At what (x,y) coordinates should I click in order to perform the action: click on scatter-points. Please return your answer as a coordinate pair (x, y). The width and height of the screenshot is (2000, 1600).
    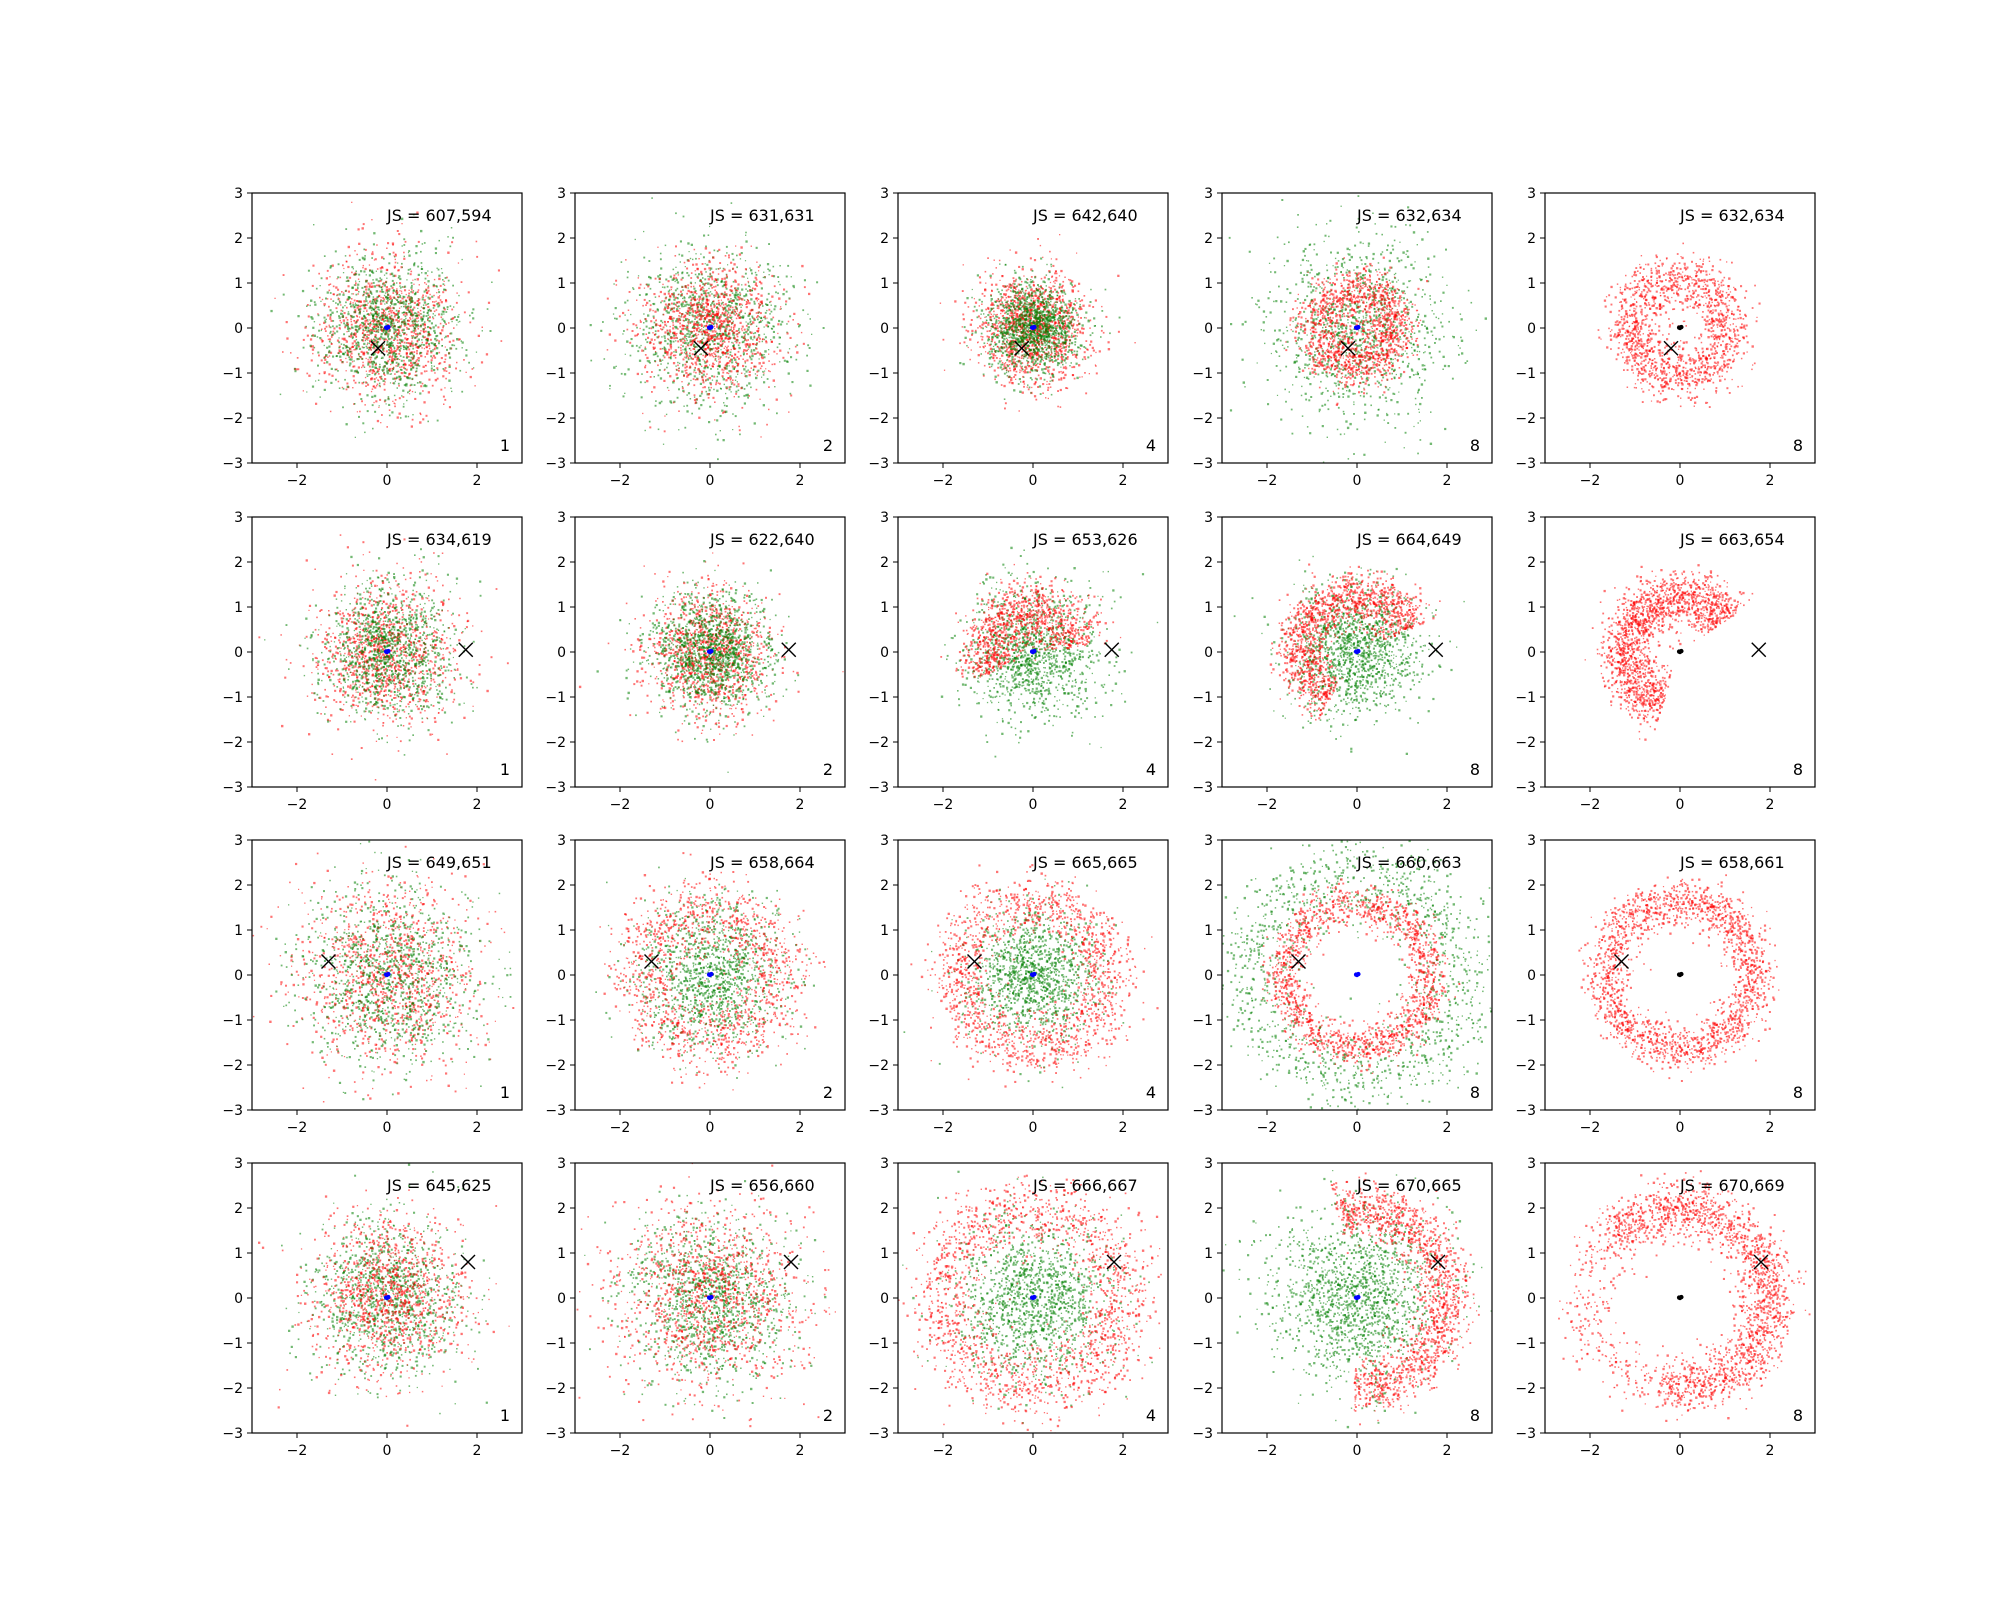
    Looking at the image, I should click on (1037, 323).